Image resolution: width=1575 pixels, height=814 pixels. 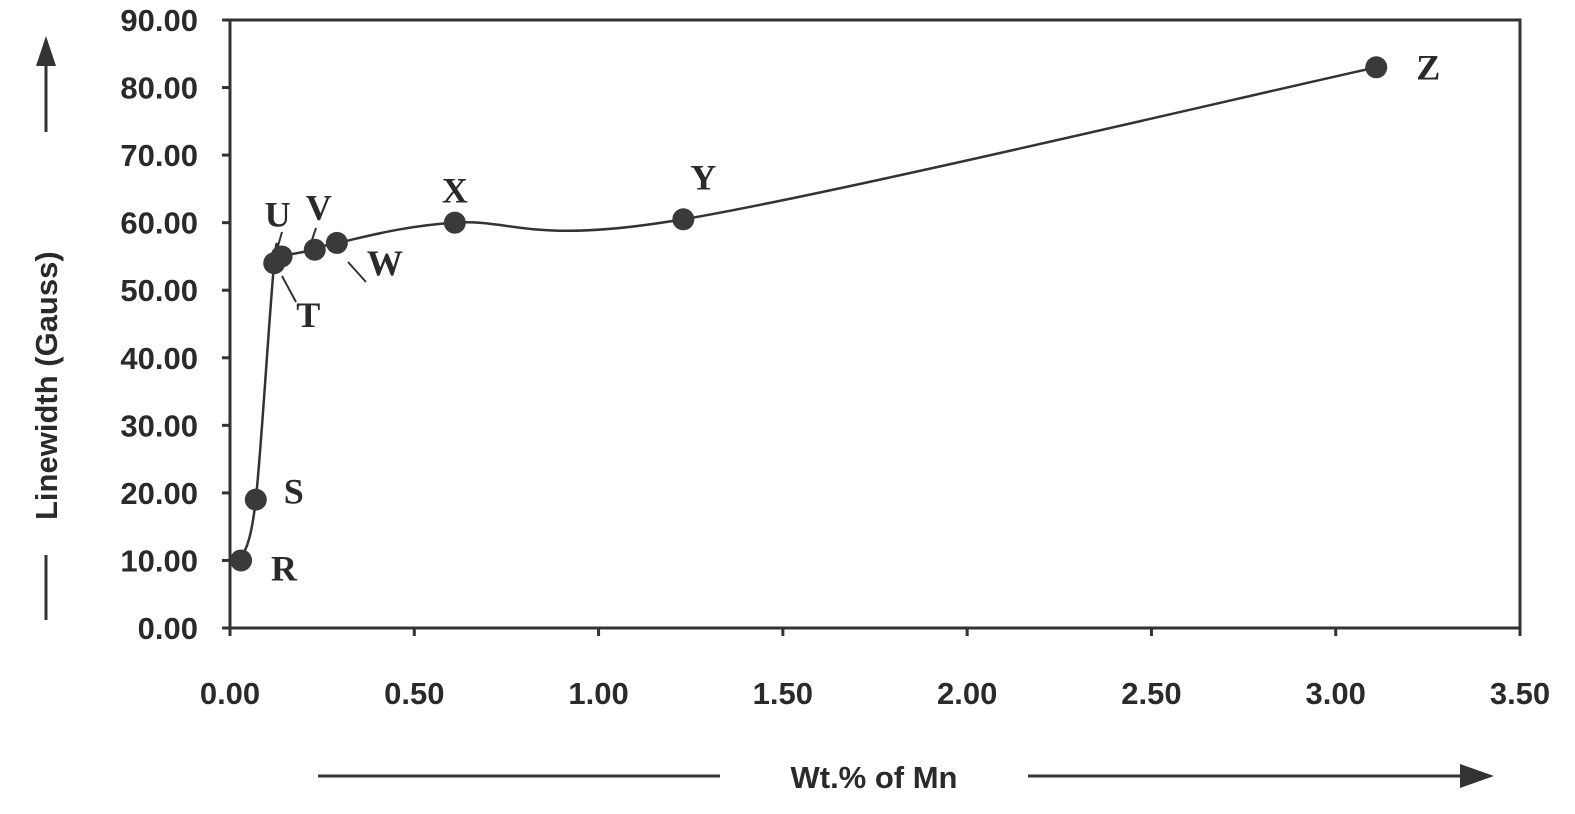 What do you see at coordinates (1336, 693) in the screenshot?
I see `x-tick-label: 3.00` at bounding box center [1336, 693].